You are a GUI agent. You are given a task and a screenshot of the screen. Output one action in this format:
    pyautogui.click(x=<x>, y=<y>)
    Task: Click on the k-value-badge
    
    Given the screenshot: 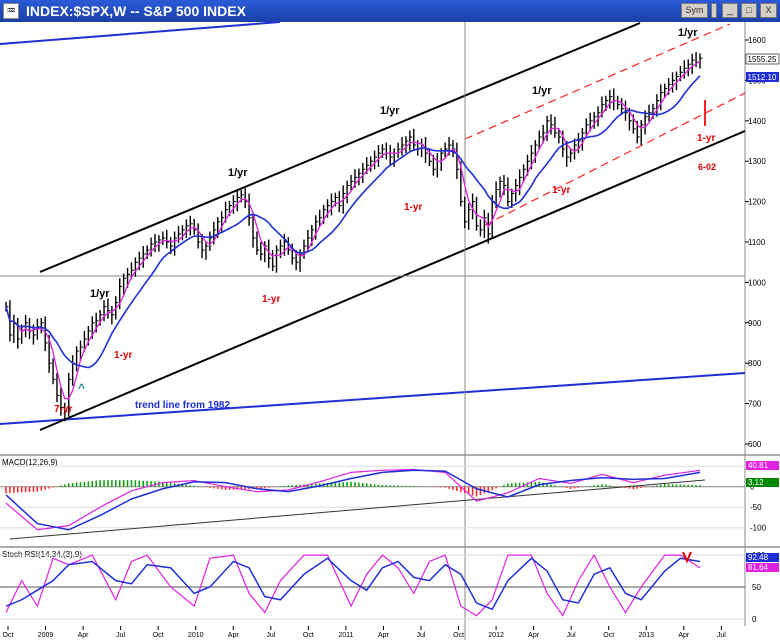 What is the action you would take?
    pyautogui.click(x=762, y=557)
    